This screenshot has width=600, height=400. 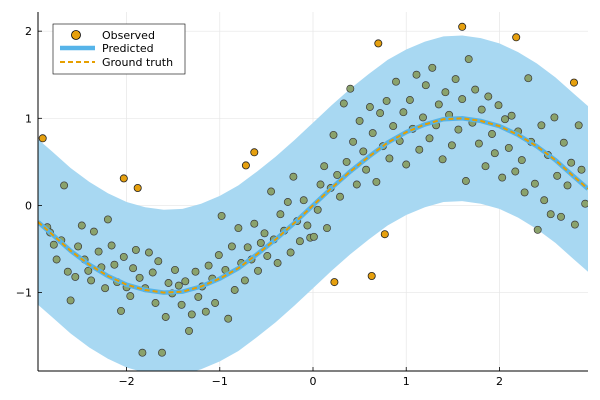 What do you see at coordinates (128, 48) in the screenshot?
I see `legend-predicted-label: Predicted` at bounding box center [128, 48].